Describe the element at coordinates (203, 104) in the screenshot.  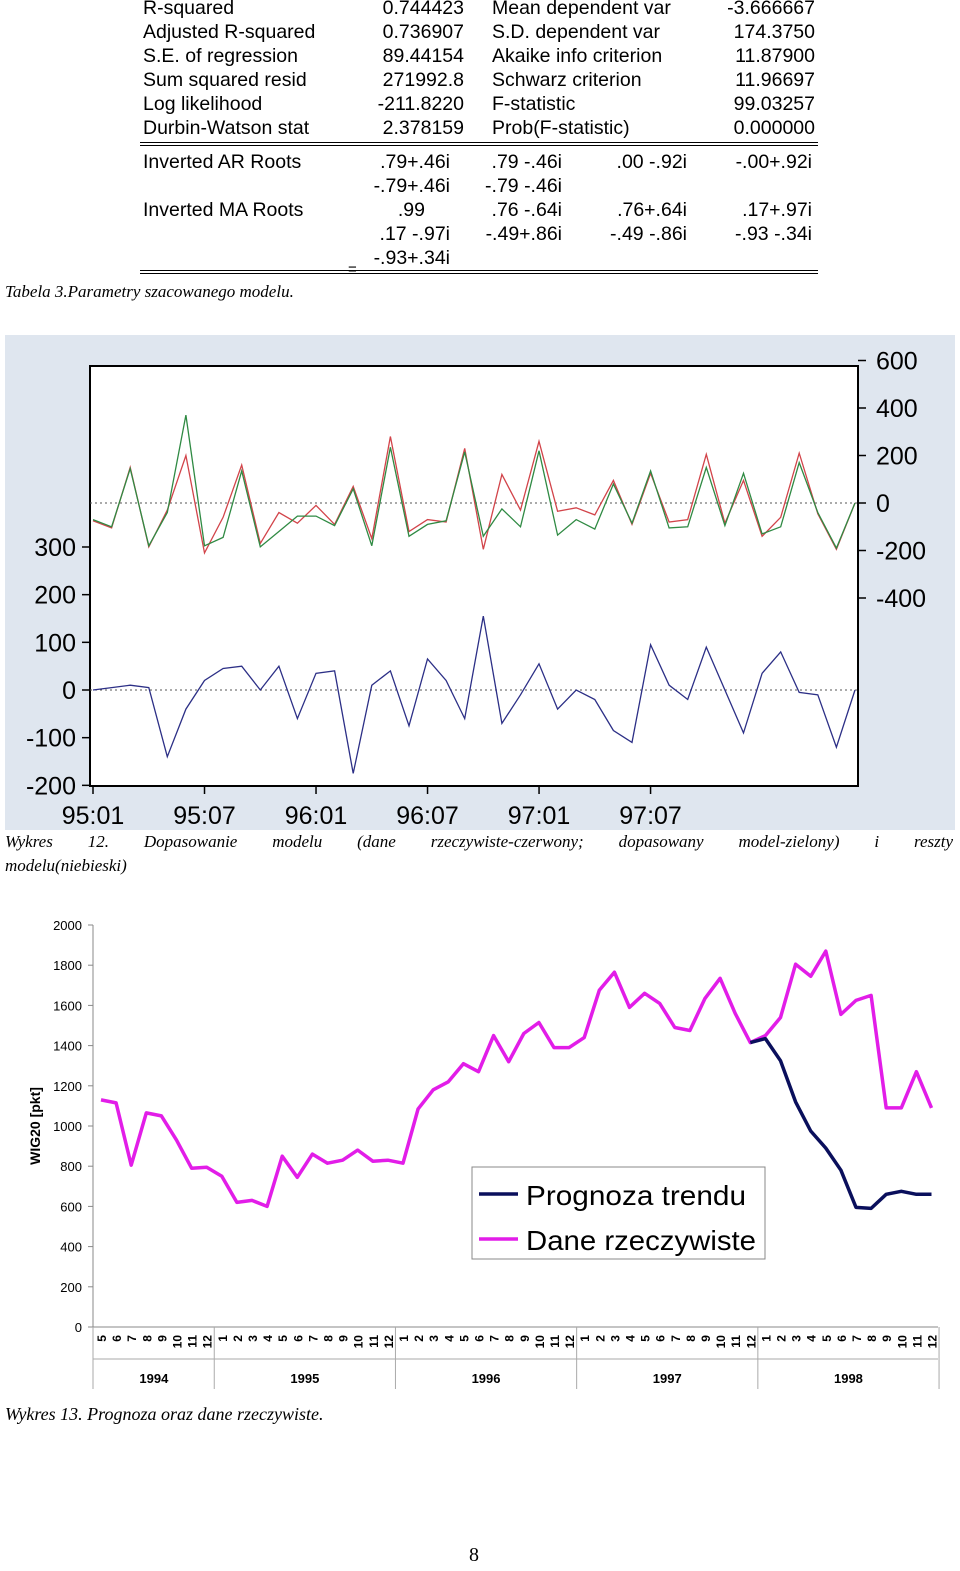
I see `stat-label: Log likelihood` at that location.